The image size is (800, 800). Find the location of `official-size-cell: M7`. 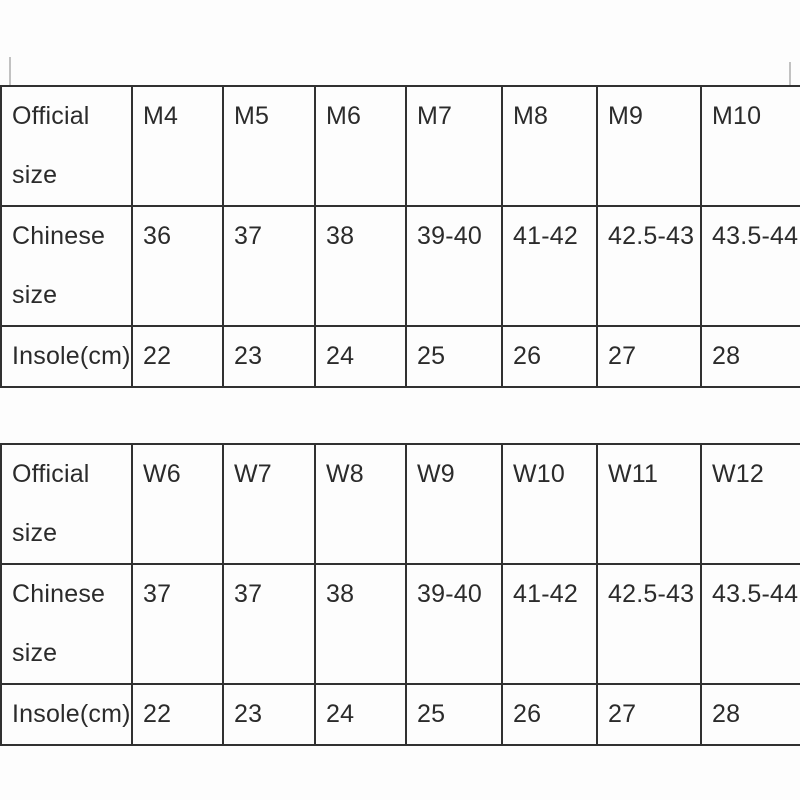

official-size-cell: M7 is located at coordinates (454, 146).